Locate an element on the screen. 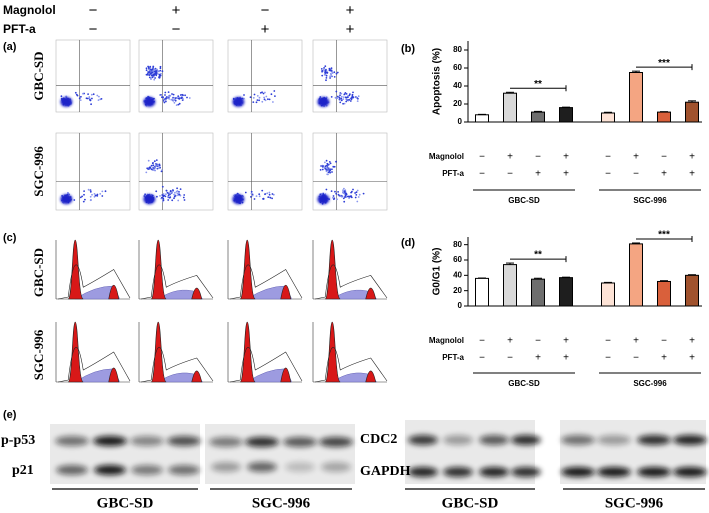 This screenshot has height=513, width=709. y-tick-label: 60 is located at coordinates (457, 67).